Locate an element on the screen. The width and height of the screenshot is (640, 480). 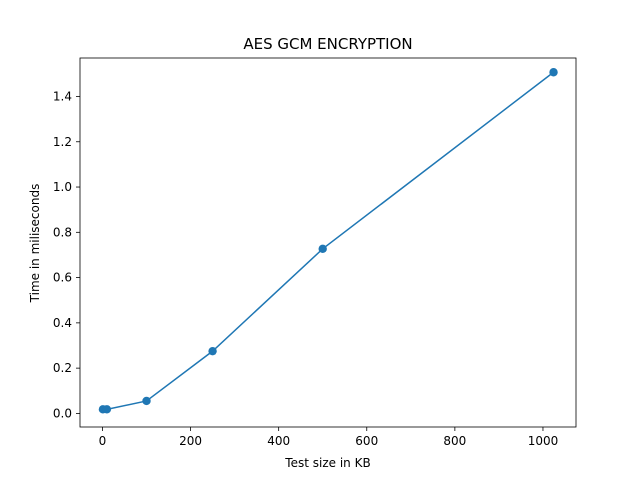
y-tick-label: 0.6 is located at coordinates (62, 278).